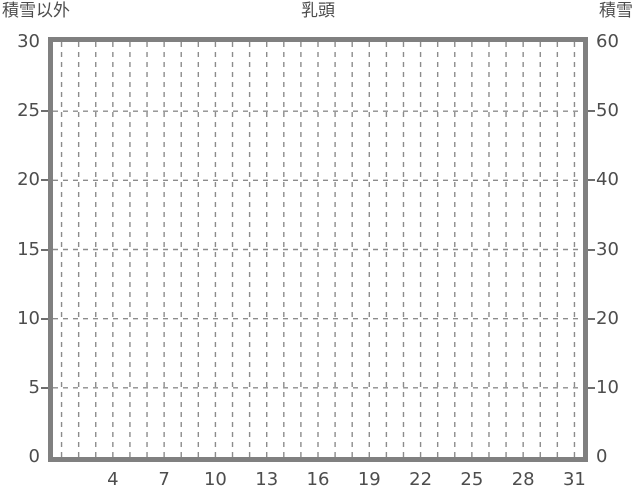 This screenshot has height=501, width=636. I want to click on y-axis-right-tick-label: 0, so click(602, 456).